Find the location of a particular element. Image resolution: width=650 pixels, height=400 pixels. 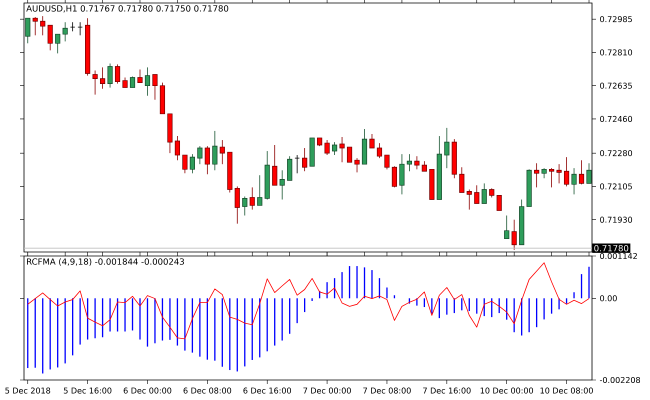

x-tick-label: 6 Dec 00:00 is located at coordinates (148, 391).